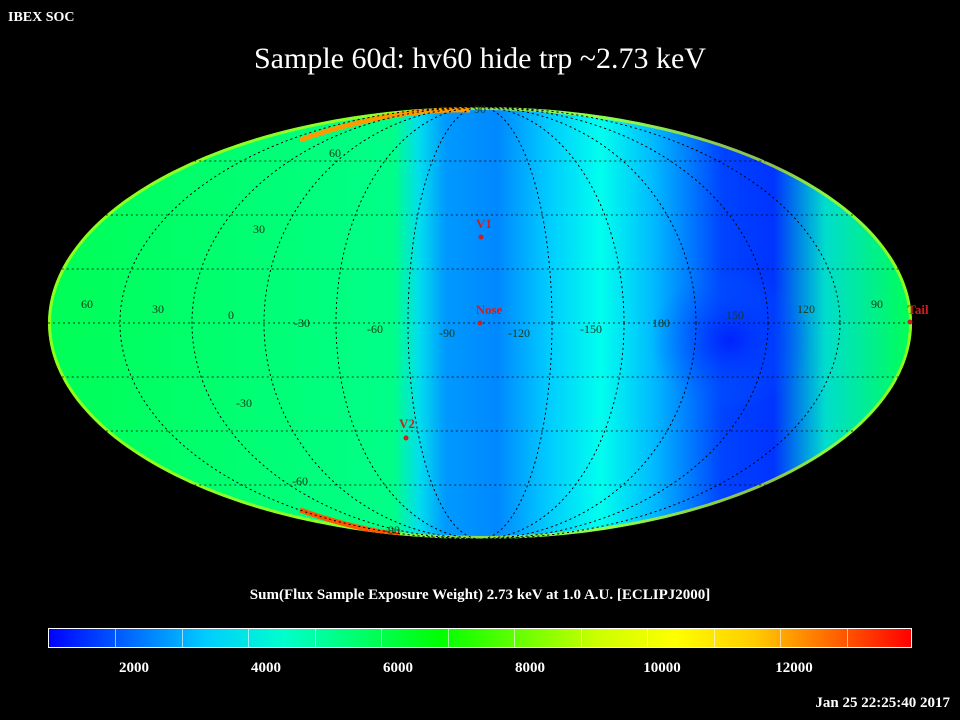 This screenshot has height=720, width=960. What do you see at coordinates (375, 329) in the screenshot?
I see `longitude-label: -60` at bounding box center [375, 329].